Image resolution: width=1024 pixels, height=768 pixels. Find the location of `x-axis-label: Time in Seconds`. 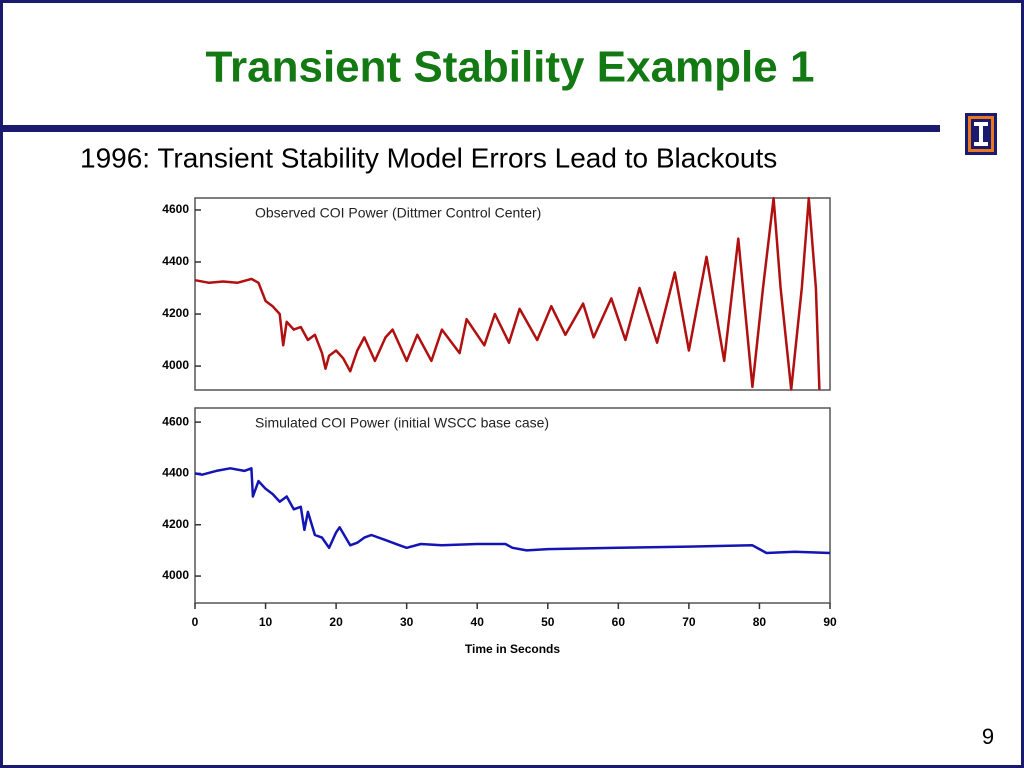

x-axis-label: Time in Seconds is located at coordinates (512, 649).